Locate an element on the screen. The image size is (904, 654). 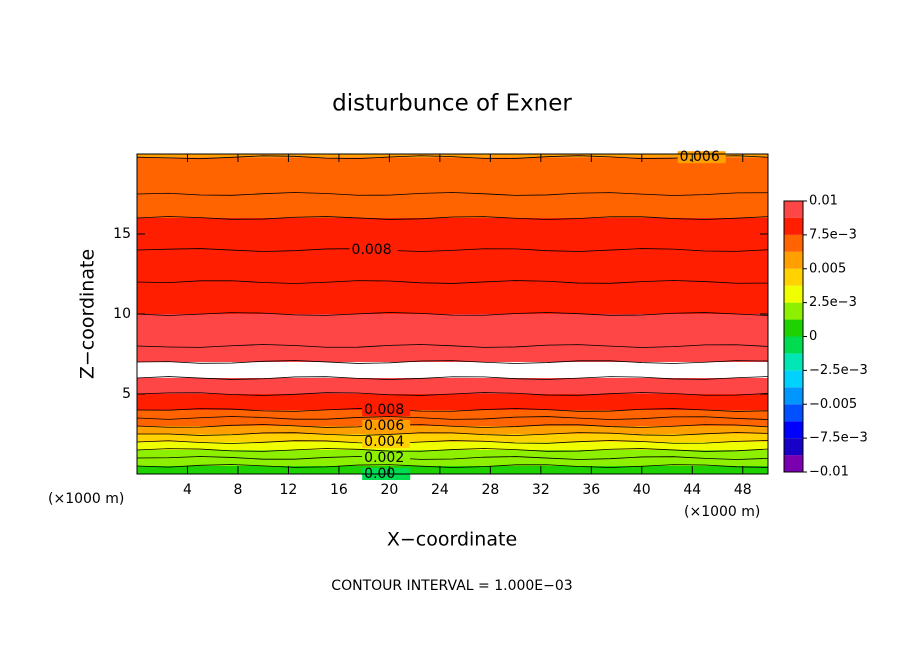
x-tick-label: 12 is located at coordinates (289, 490).